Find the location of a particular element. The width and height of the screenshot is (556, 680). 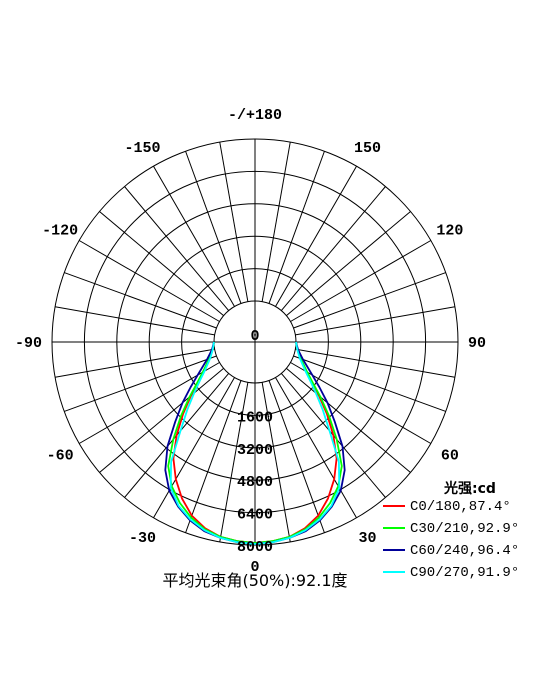

radial-tick-label: 4800 is located at coordinates (255, 482).